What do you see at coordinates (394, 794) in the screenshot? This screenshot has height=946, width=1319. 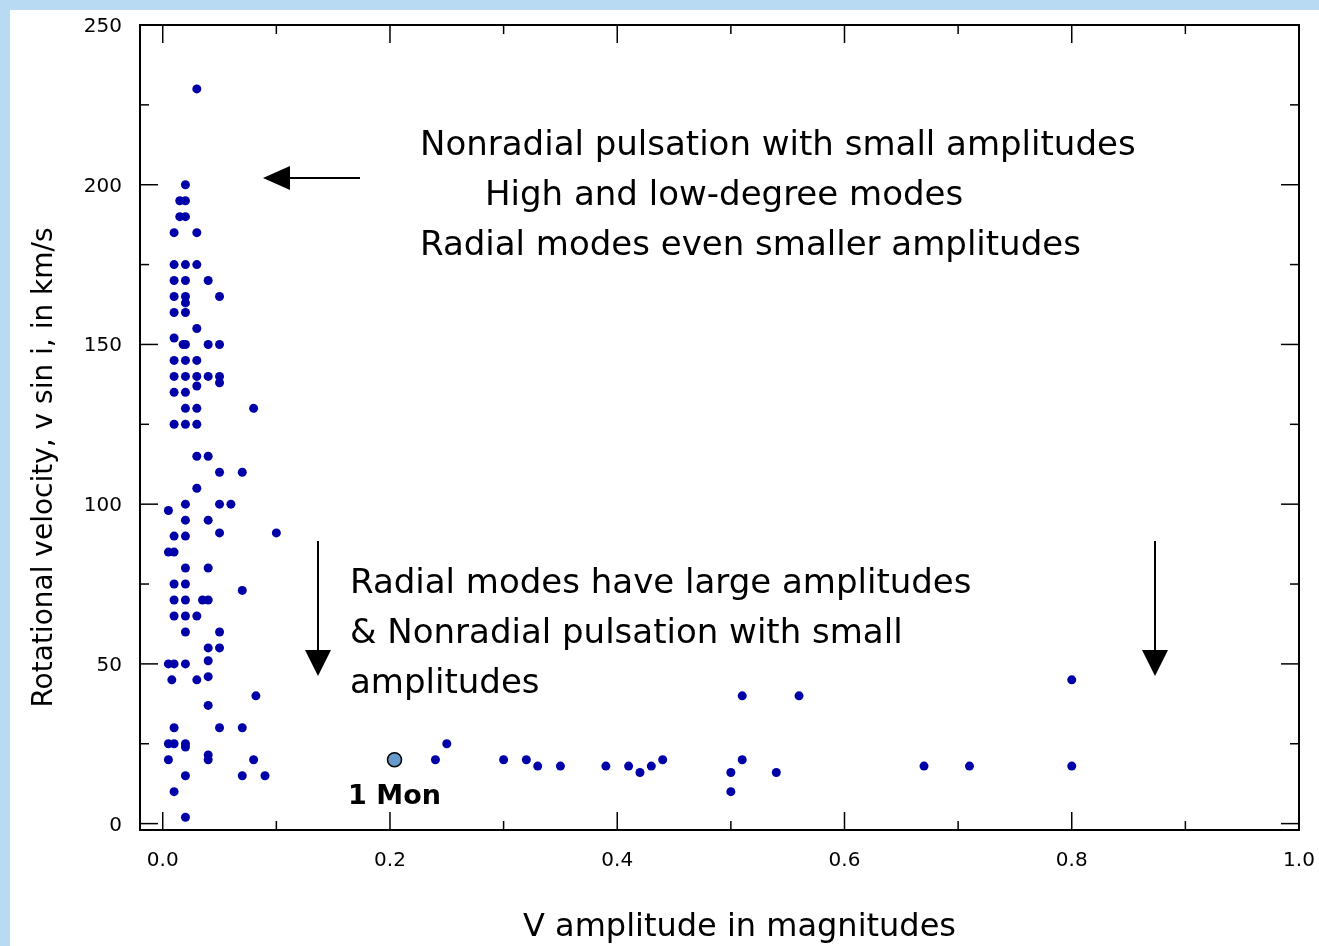 I see `annotation: 1 Mon` at bounding box center [394, 794].